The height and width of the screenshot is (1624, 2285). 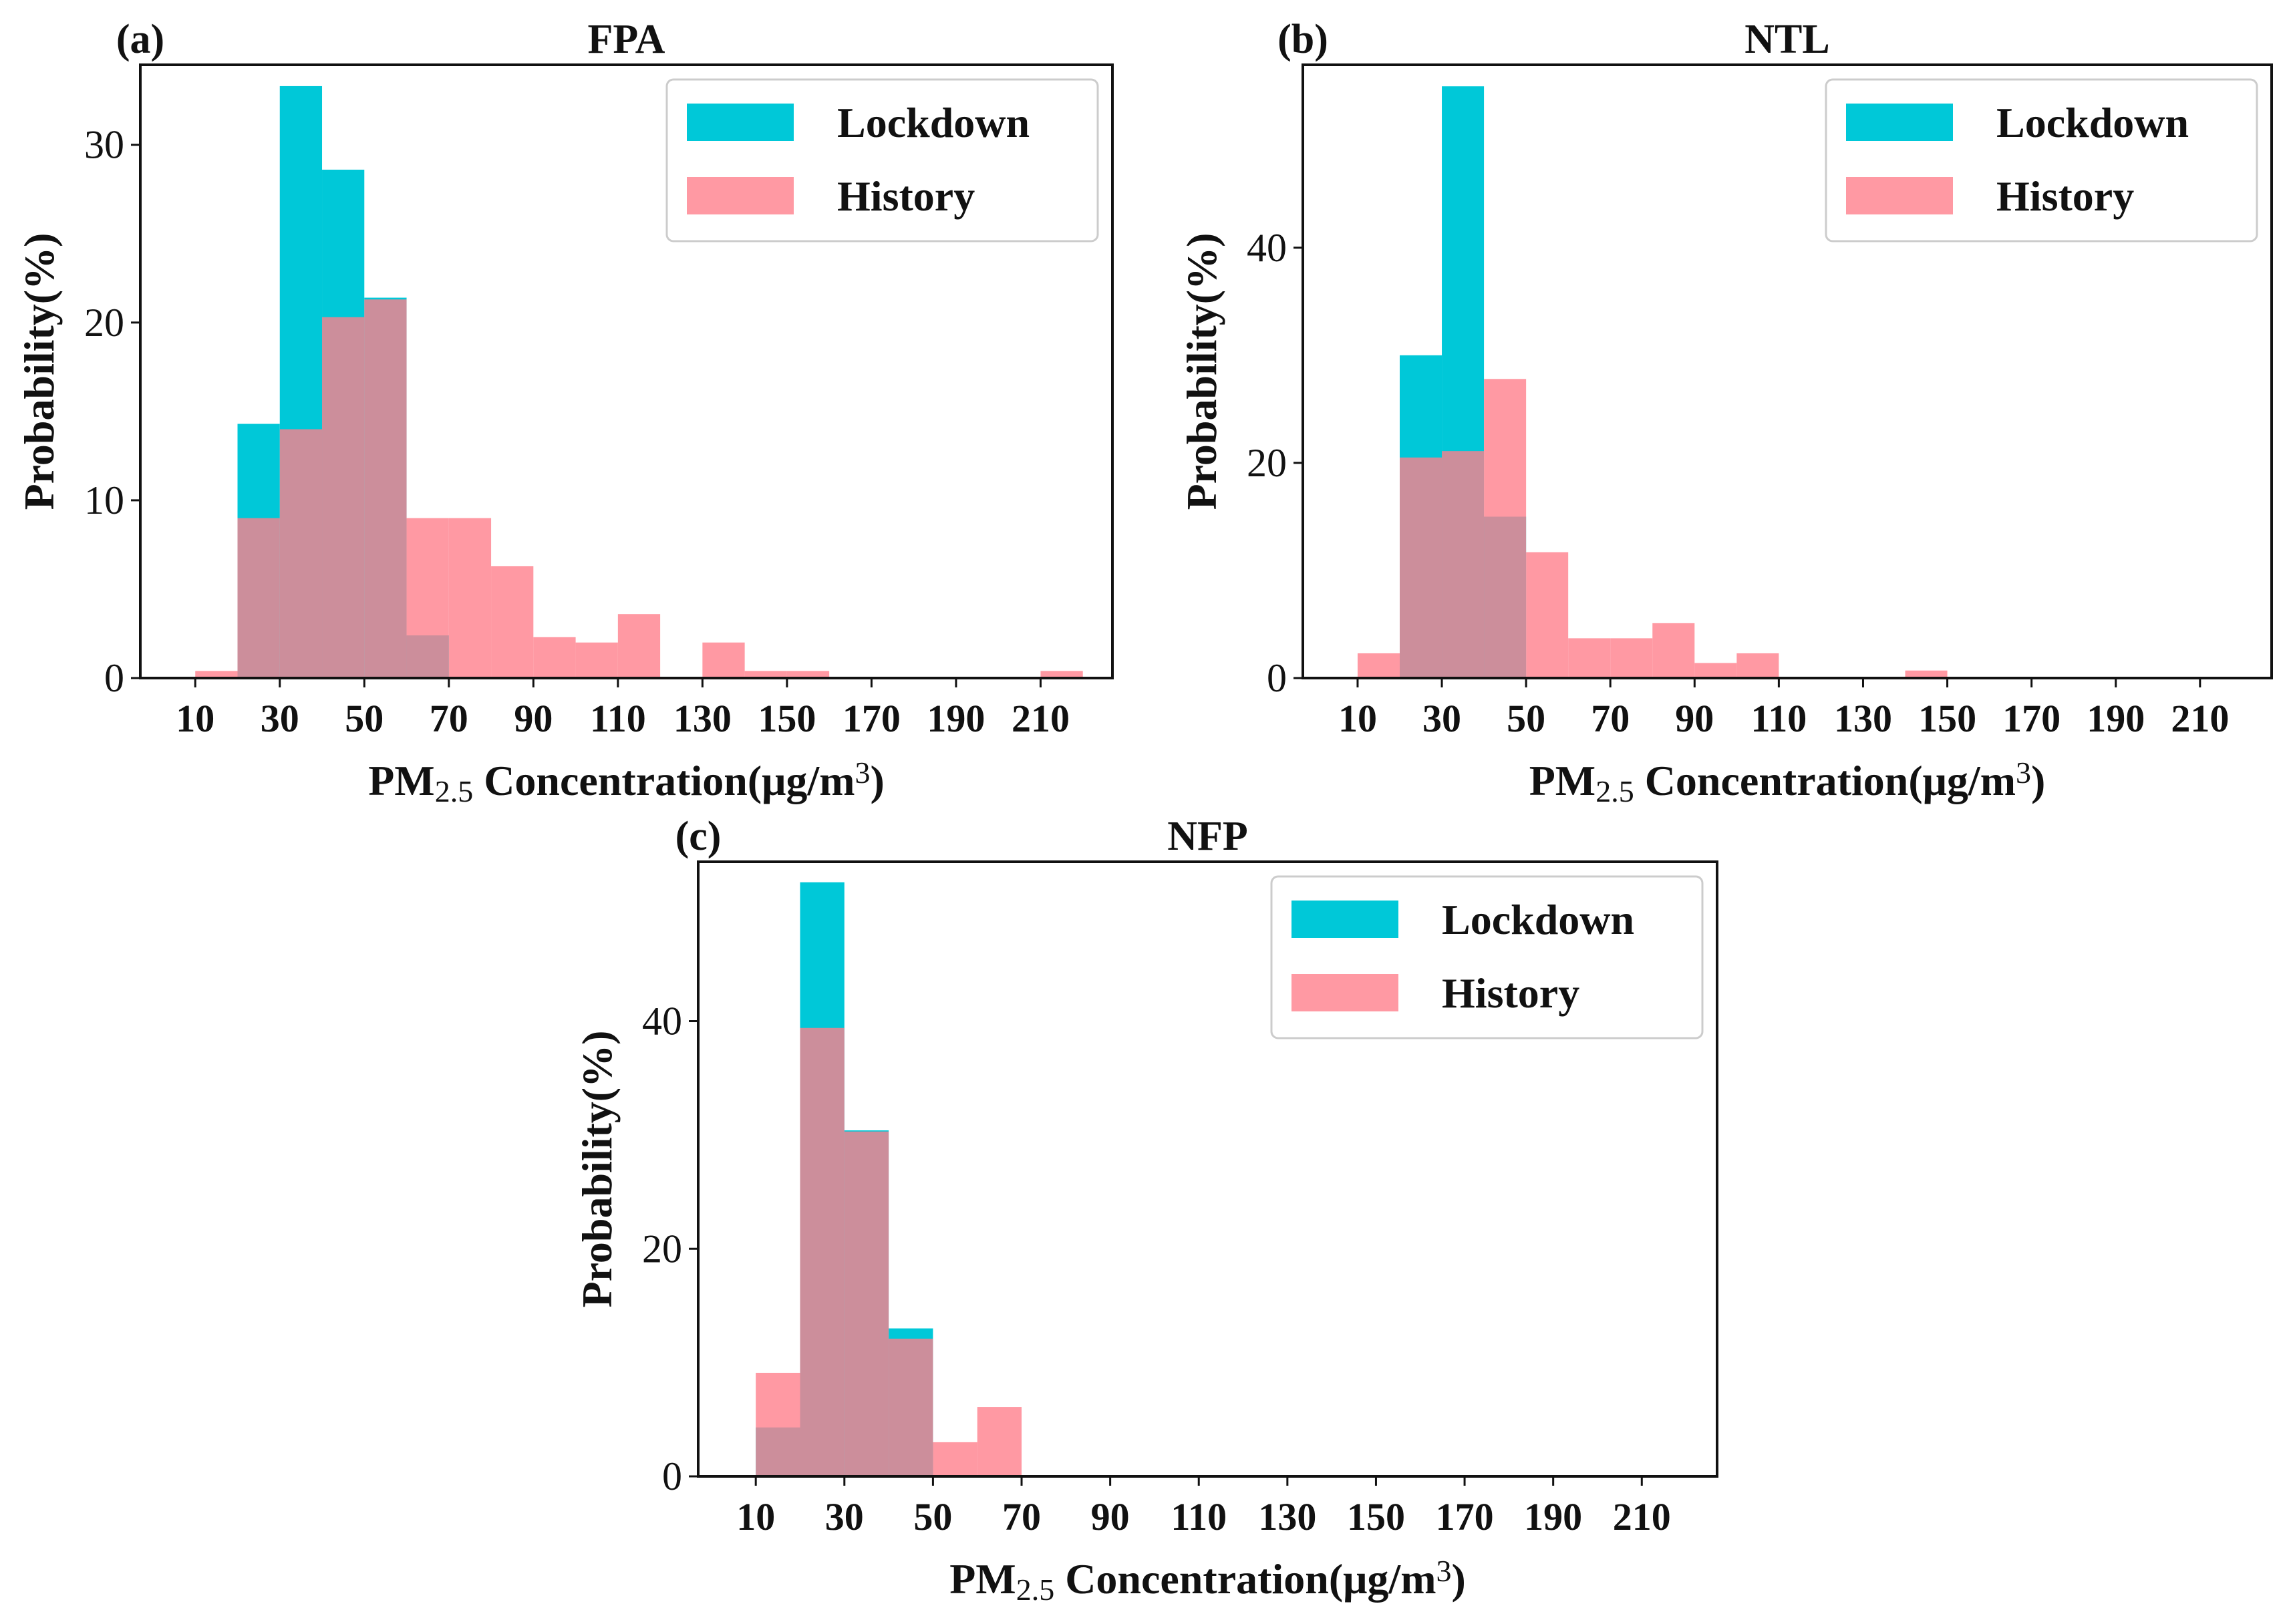 I want to click on y-tick-label: 10, so click(x=104, y=500).